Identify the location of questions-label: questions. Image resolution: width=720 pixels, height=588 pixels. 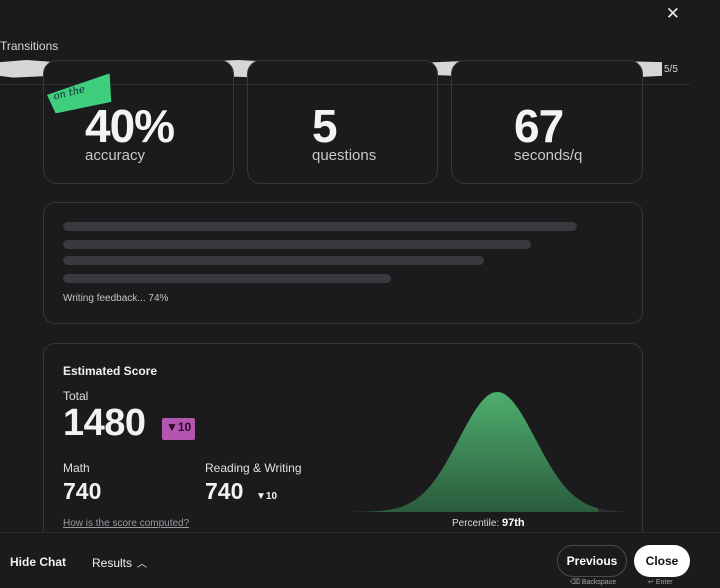
(344, 155).